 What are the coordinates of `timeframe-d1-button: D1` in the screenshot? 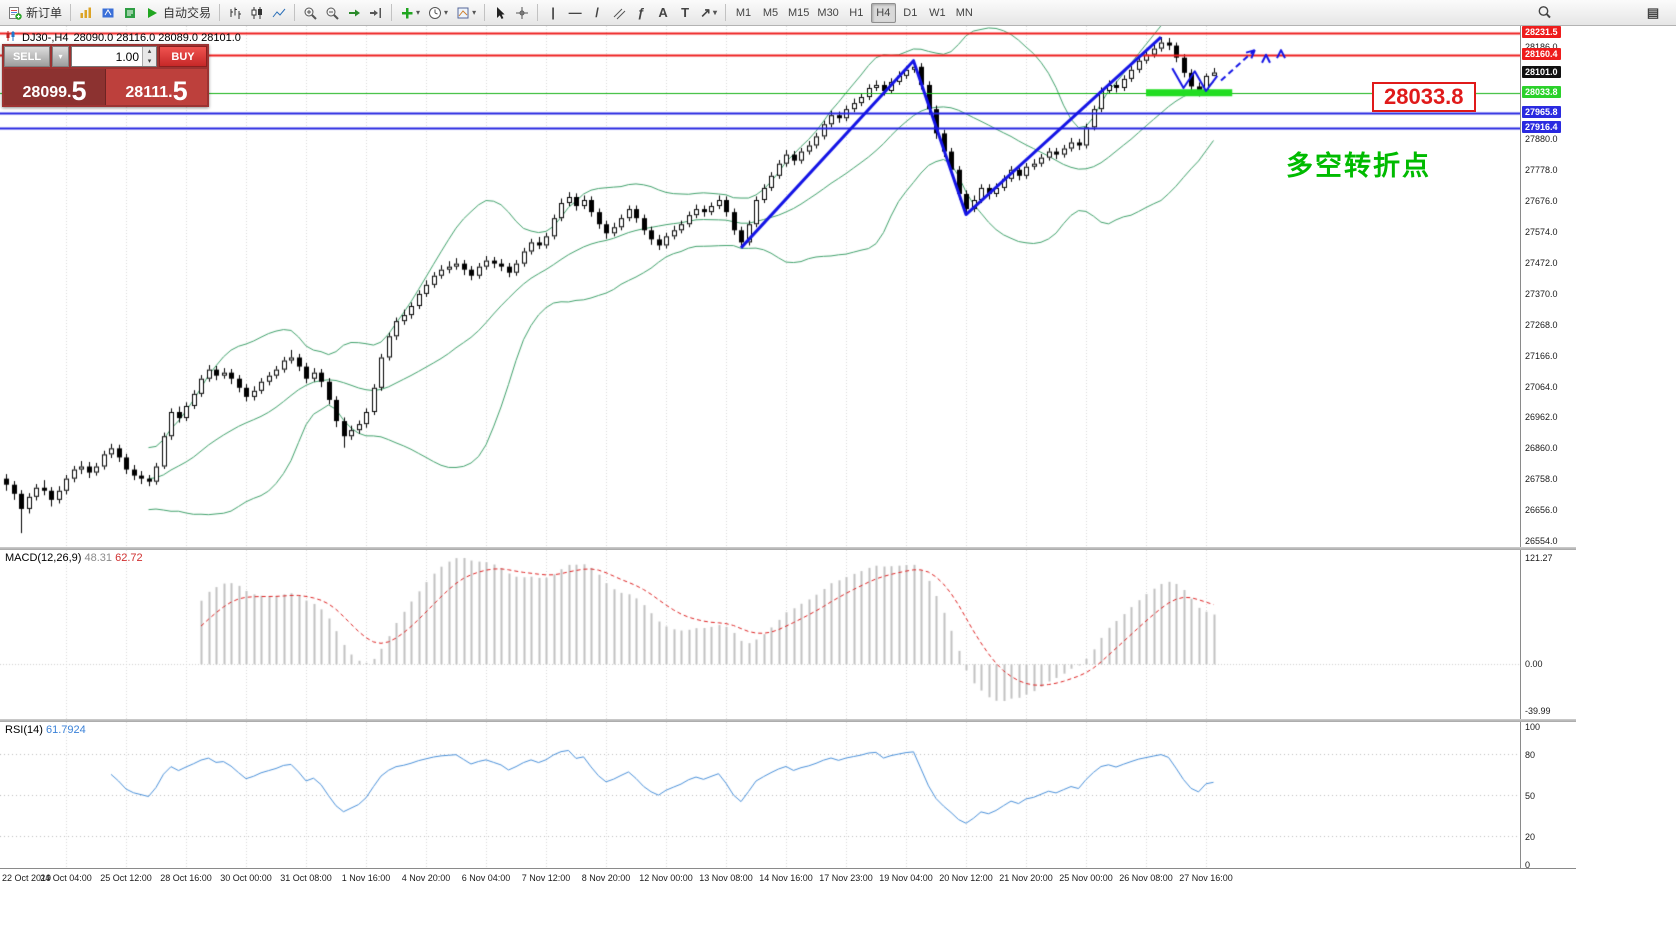 It's located at (910, 12).